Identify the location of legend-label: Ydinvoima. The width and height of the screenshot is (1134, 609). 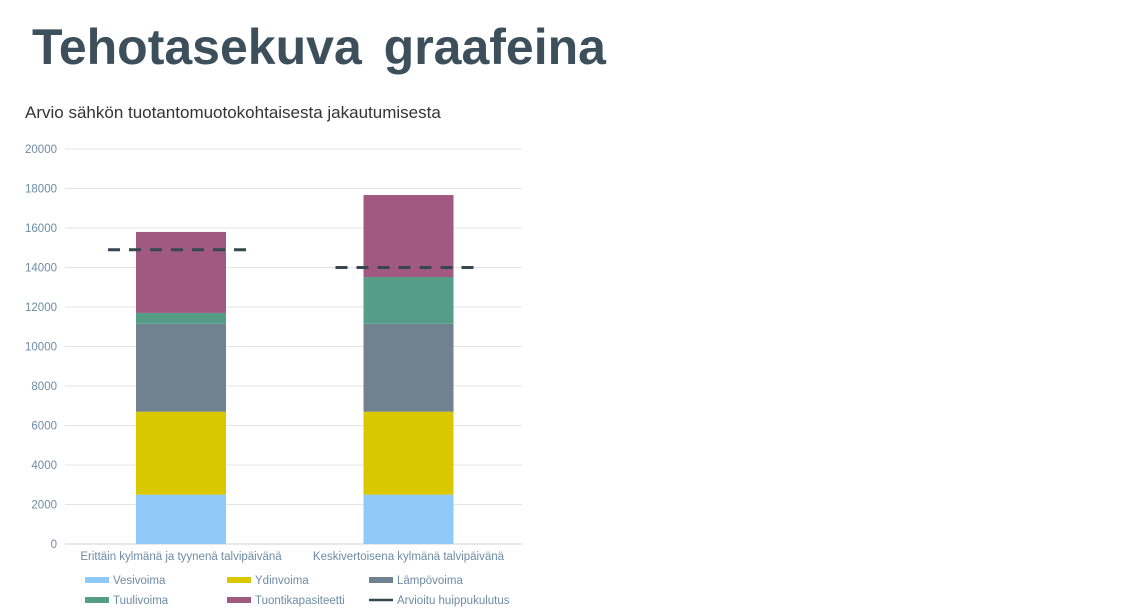
(282, 581).